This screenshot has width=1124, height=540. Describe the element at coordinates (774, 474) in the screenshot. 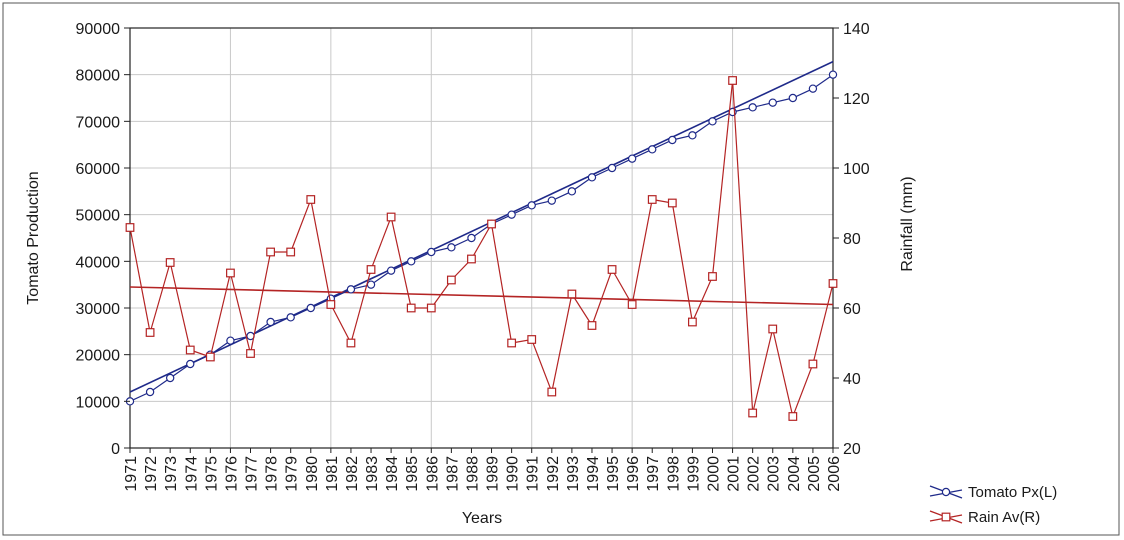

I see `x-axis-tick-label: 2003` at that location.